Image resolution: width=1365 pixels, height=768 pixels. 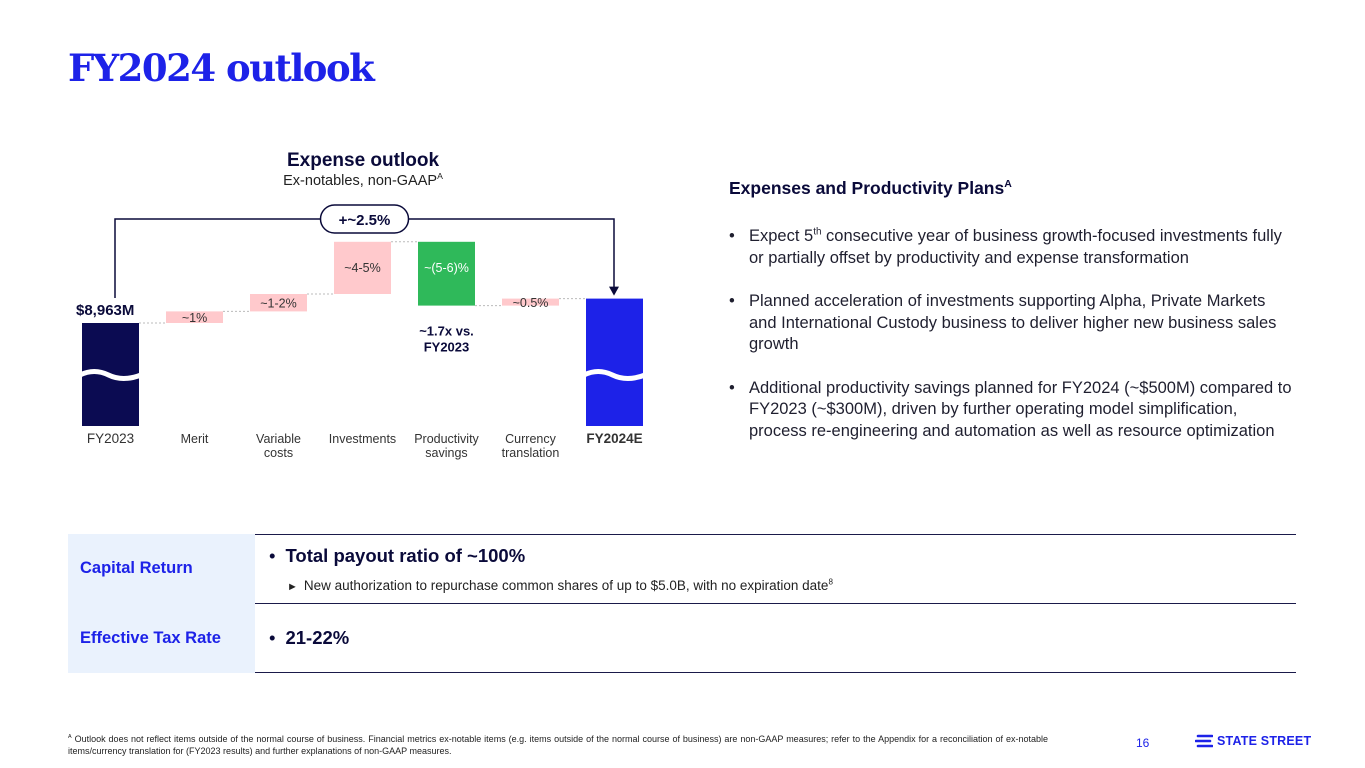 I want to click on page-number: 16, so click(x=1143, y=743).